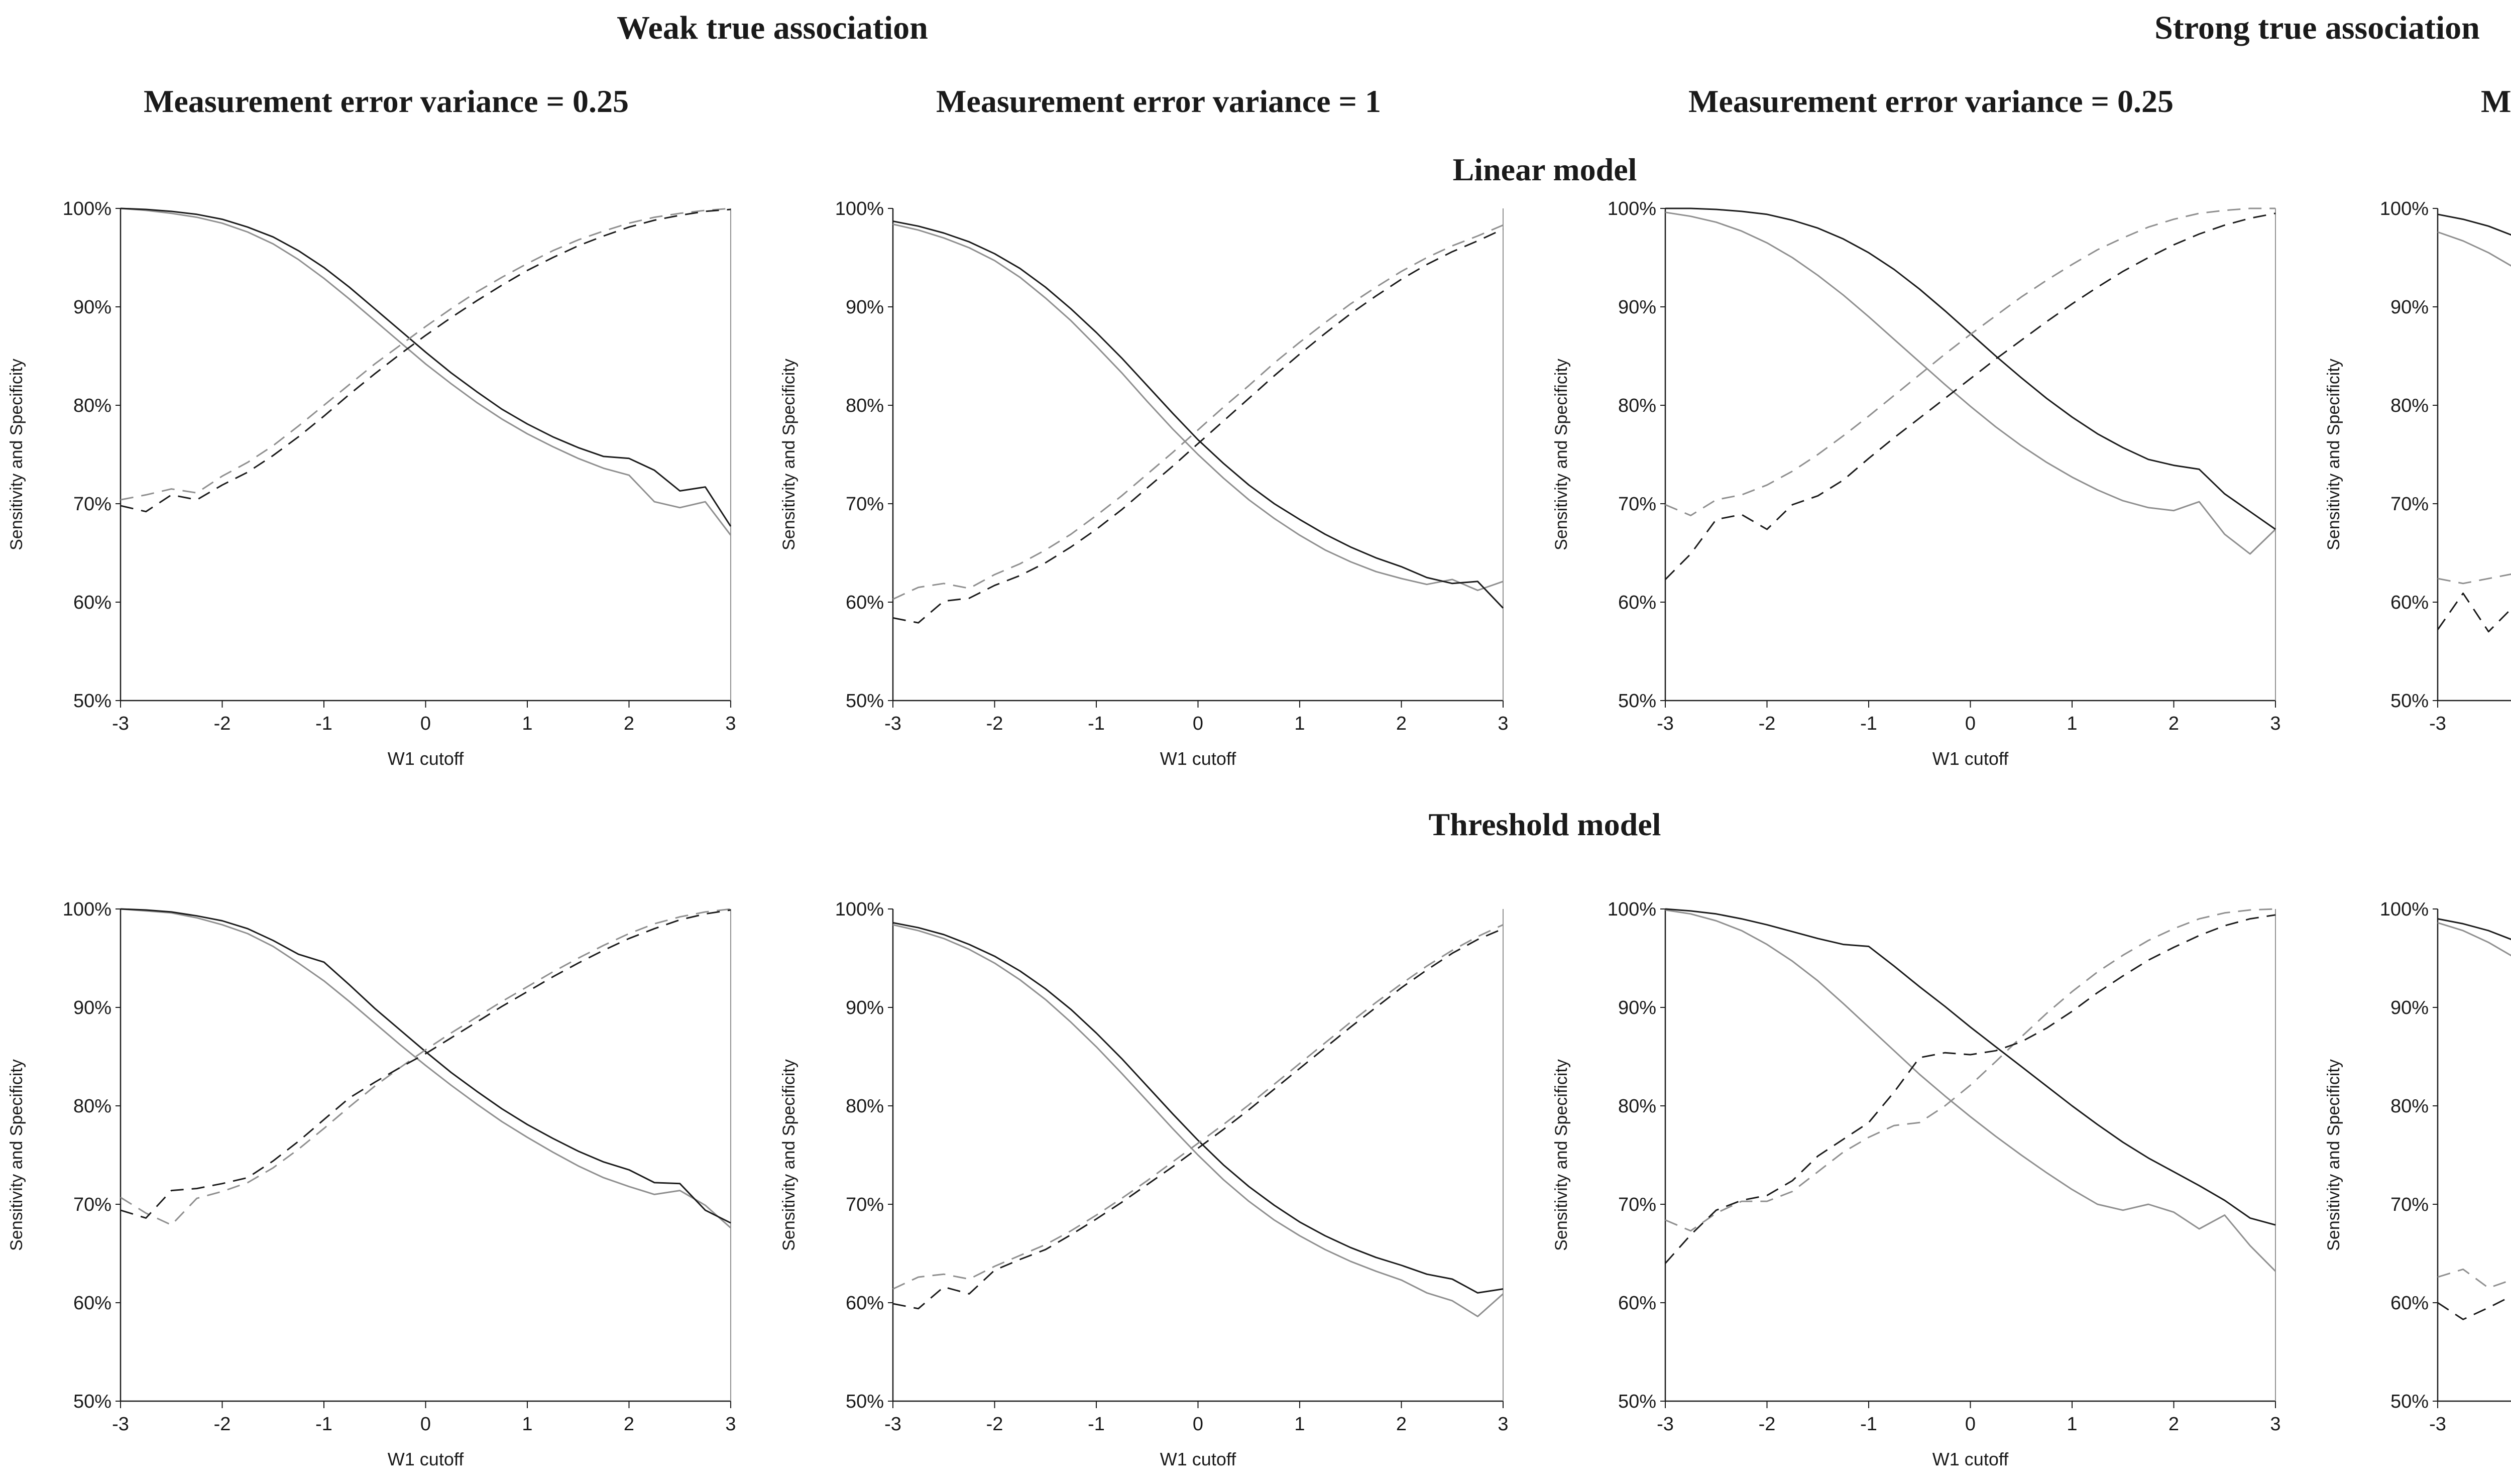 The image size is (2511, 1484). I want to click on x-tick-label: 3, so click(730, 723).